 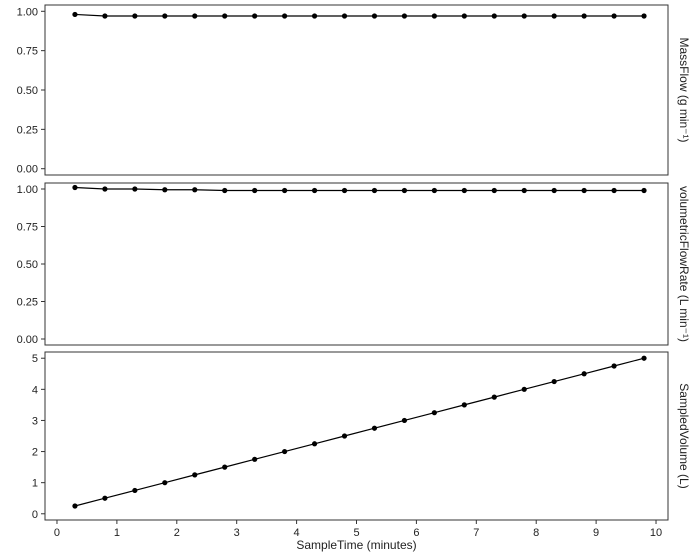 What do you see at coordinates (684, 264) in the screenshot?
I see `strip-label: volumetricFlowRate (L min⁻¹)` at bounding box center [684, 264].